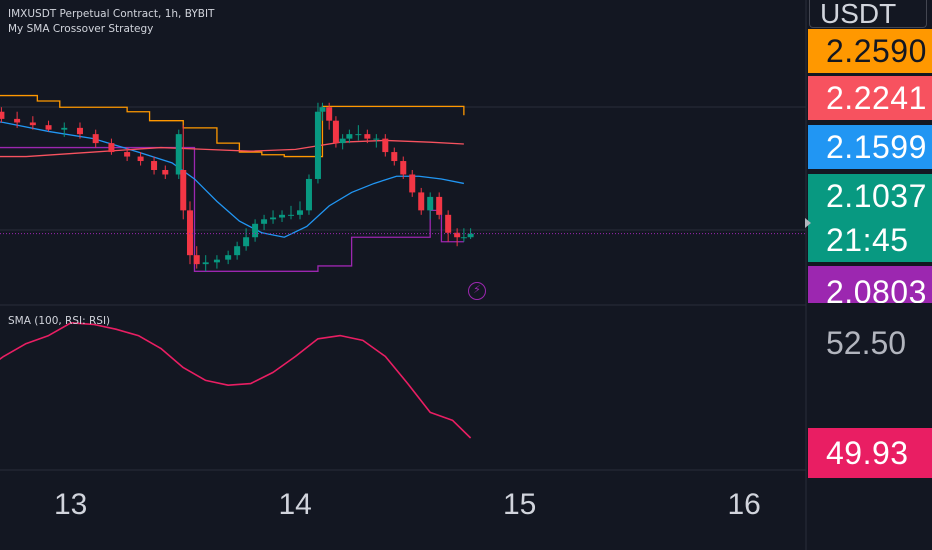 This screenshot has height=550, width=932. Describe the element at coordinates (868, 14) in the screenshot. I see `currency-selector: USDT` at that location.